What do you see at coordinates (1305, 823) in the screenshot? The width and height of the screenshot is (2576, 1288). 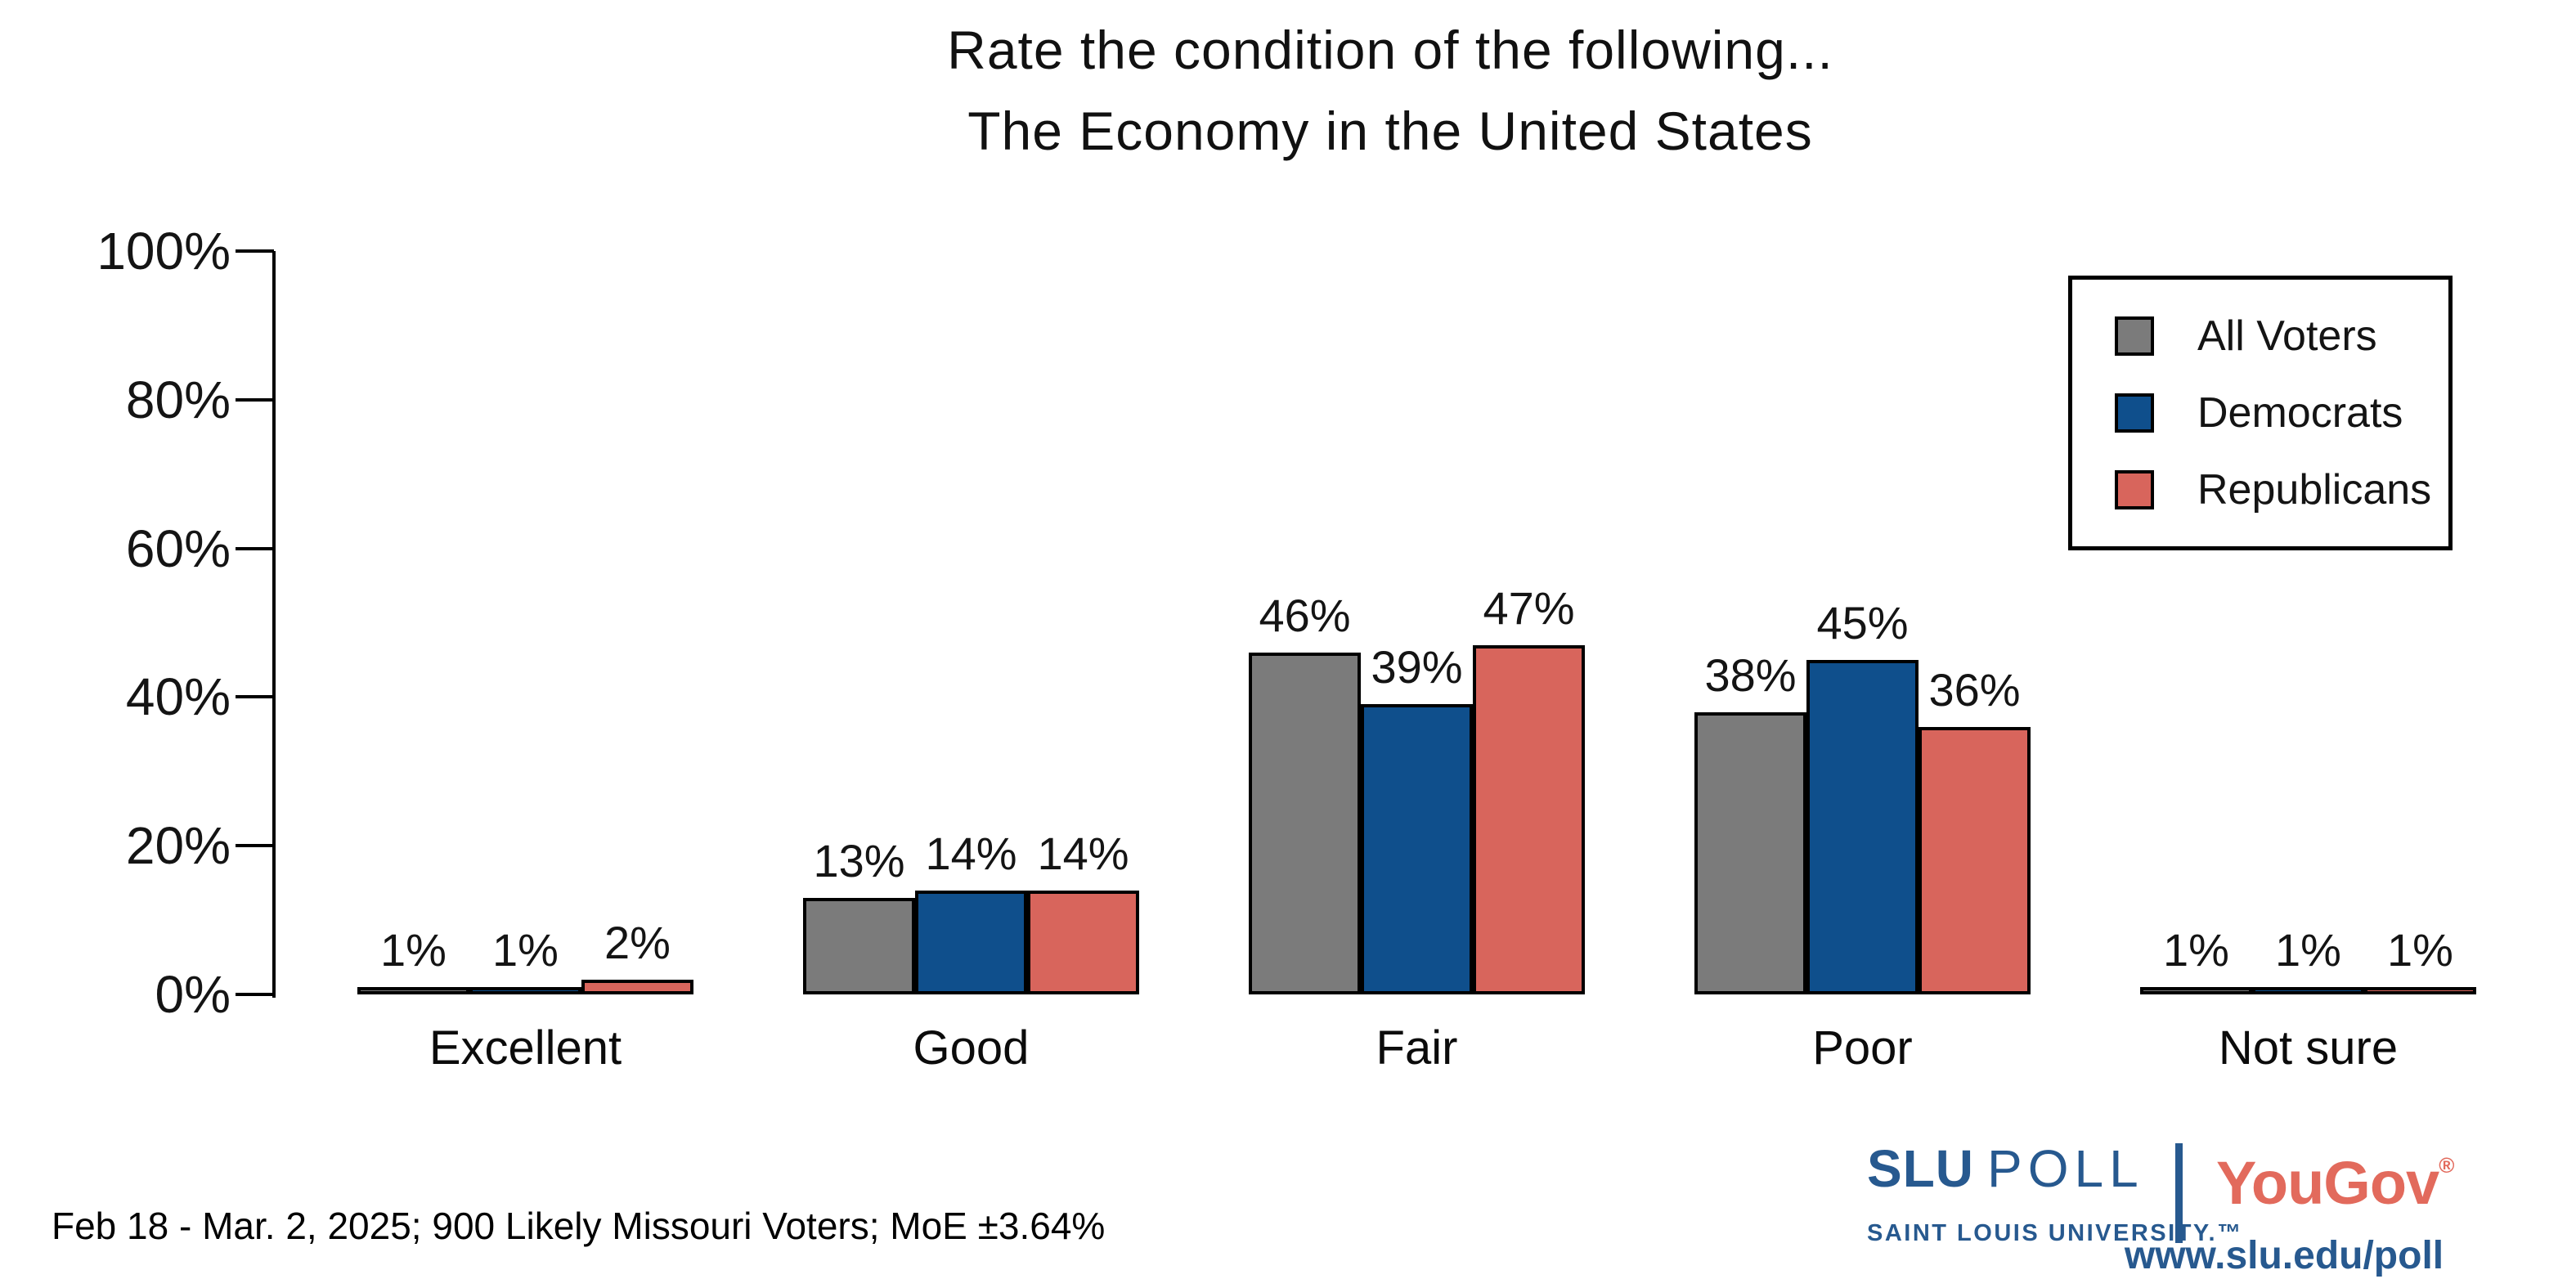 I see `bar-all-voters-fair` at bounding box center [1305, 823].